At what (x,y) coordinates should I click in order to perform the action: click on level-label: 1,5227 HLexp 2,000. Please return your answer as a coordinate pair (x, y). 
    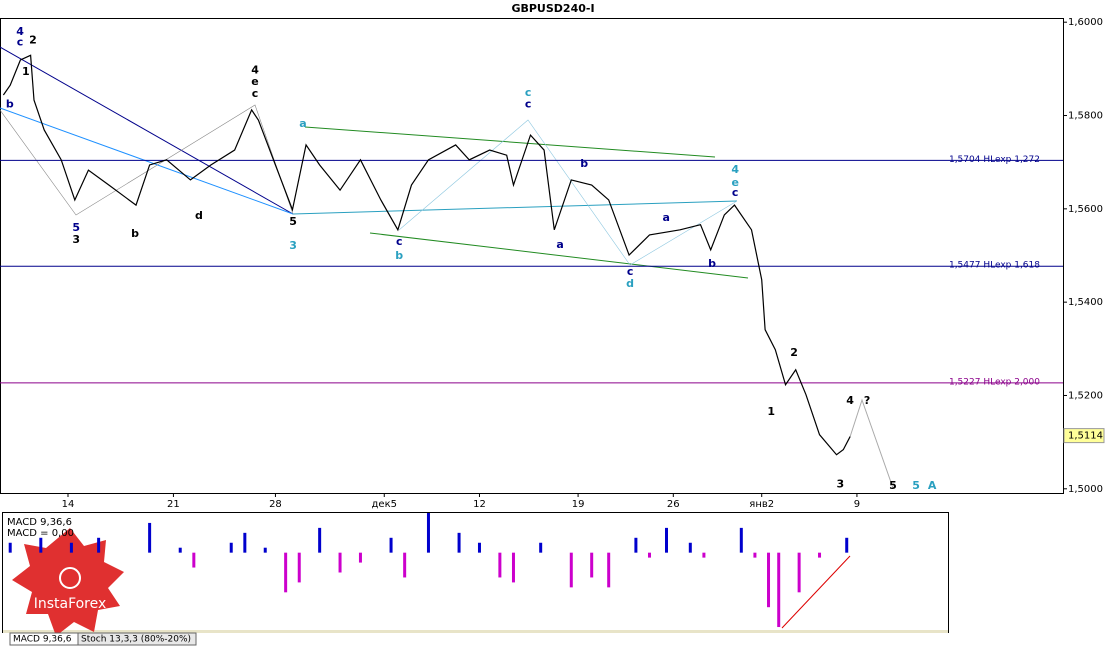
    Looking at the image, I should click on (994, 382).